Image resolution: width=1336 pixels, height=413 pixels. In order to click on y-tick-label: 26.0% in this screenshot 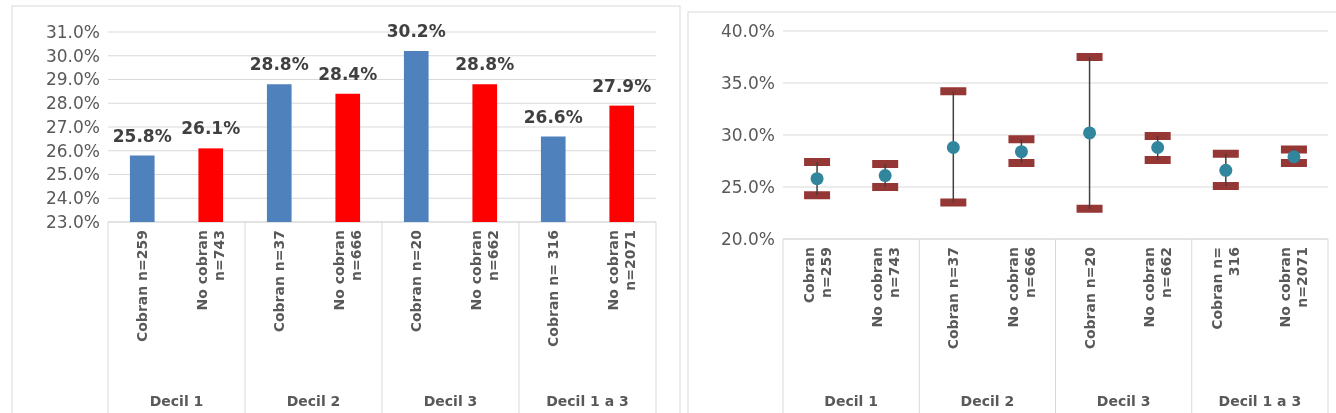, I will do `click(72, 150)`.